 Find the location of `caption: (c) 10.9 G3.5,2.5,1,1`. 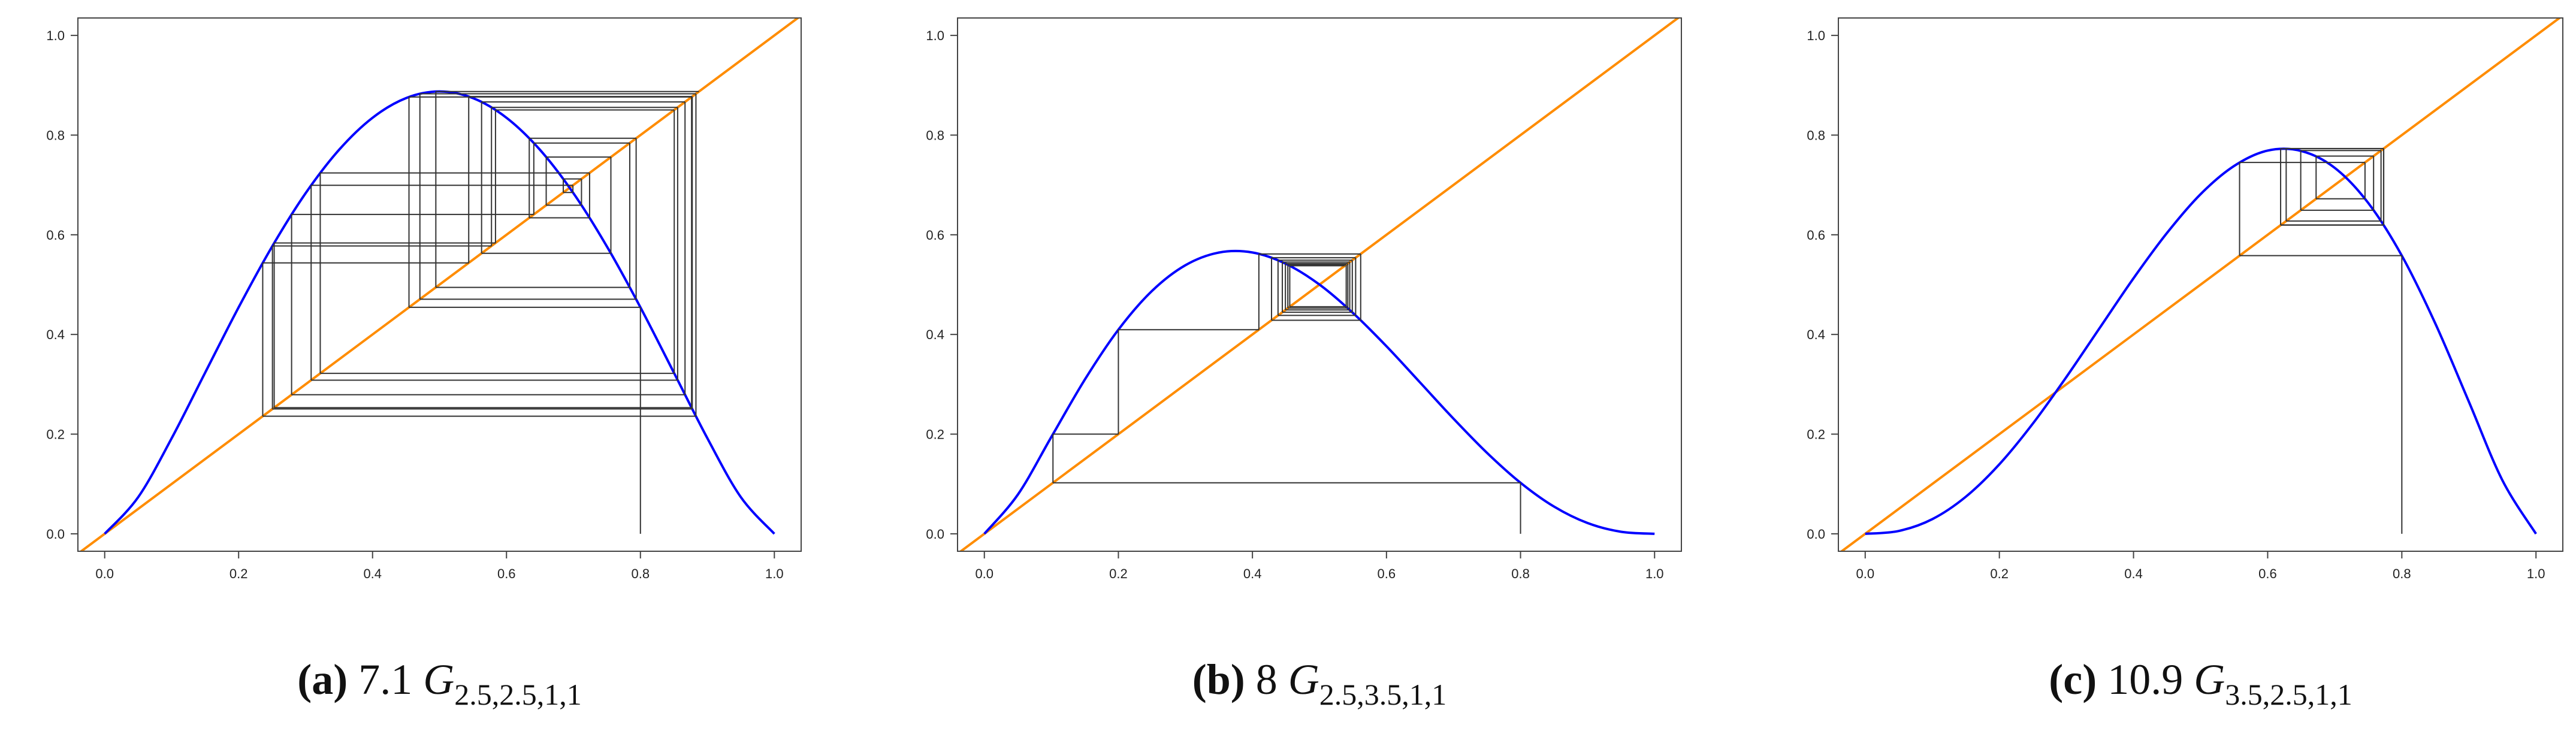

caption: (c) 10.9 G3.5,2.5,1,1 is located at coordinates (2201, 683).